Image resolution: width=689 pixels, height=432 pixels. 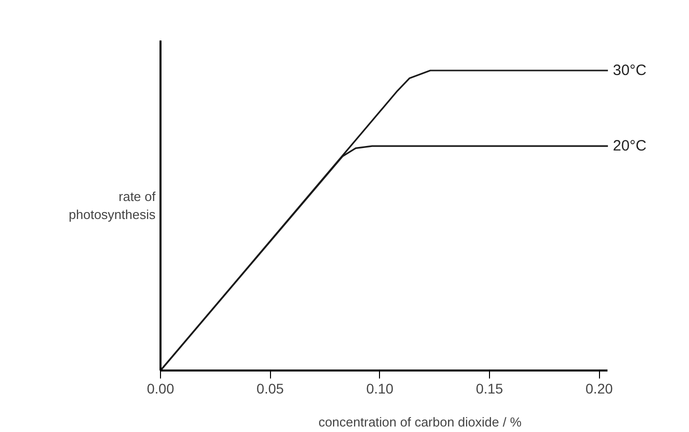 I want to click on x-tick-label: 0.15, so click(x=490, y=388).